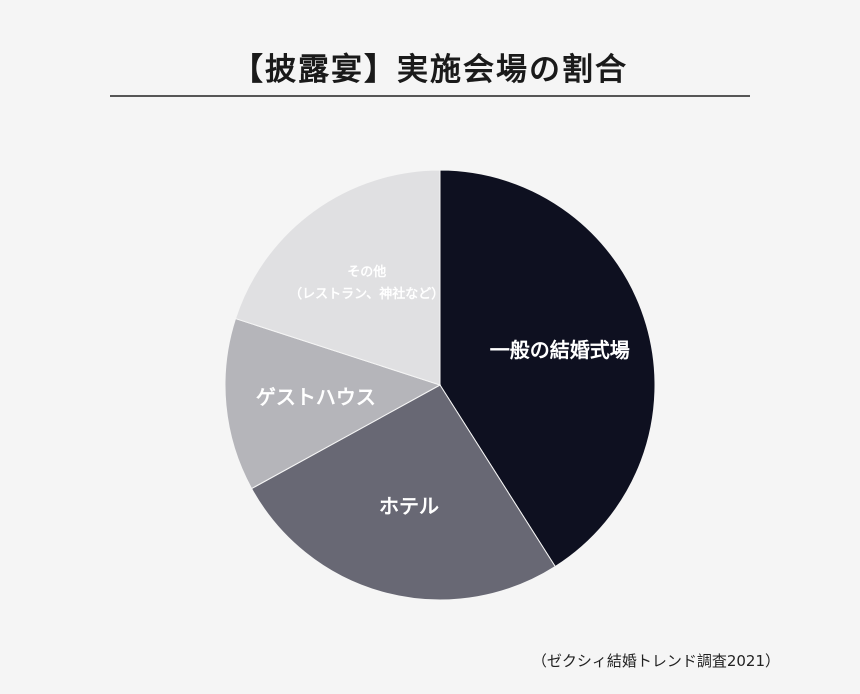 The width and height of the screenshot is (860, 694). I want to click on slice-label: ホテル, so click(408, 505).